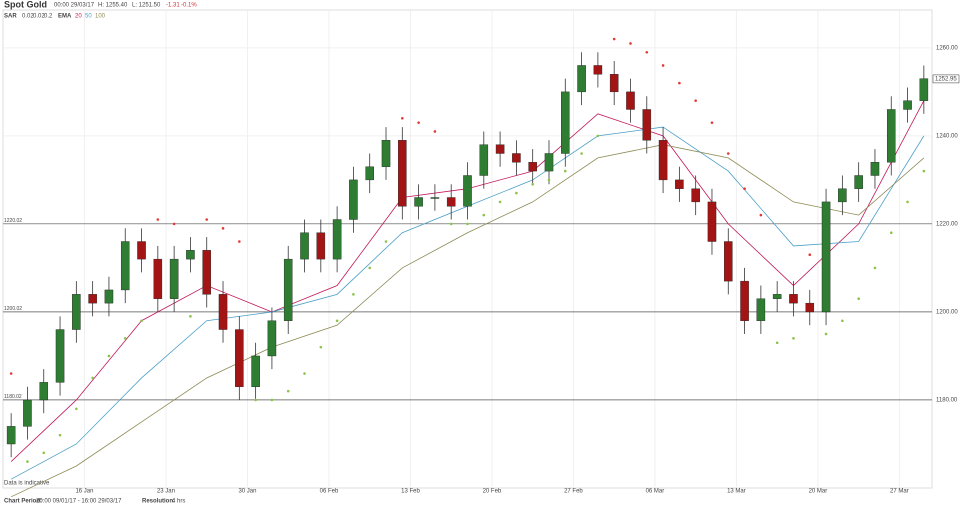  What do you see at coordinates (23, 502) in the screenshot?
I see `footer-label: Chart Period:` at bounding box center [23, 502].